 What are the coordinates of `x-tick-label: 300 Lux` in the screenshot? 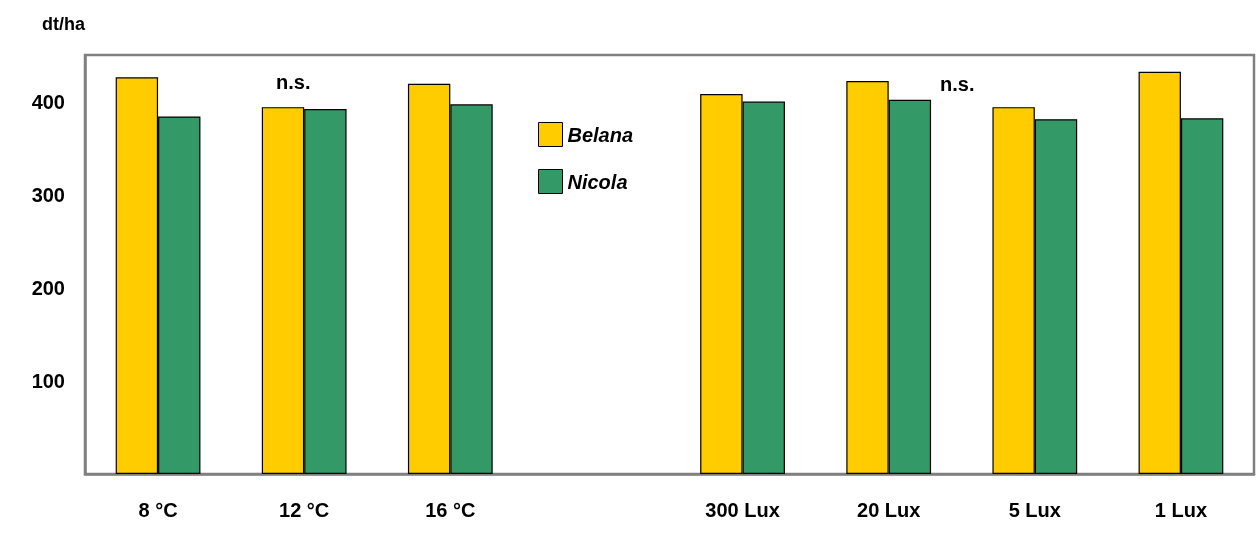 It's located at (742, 510).